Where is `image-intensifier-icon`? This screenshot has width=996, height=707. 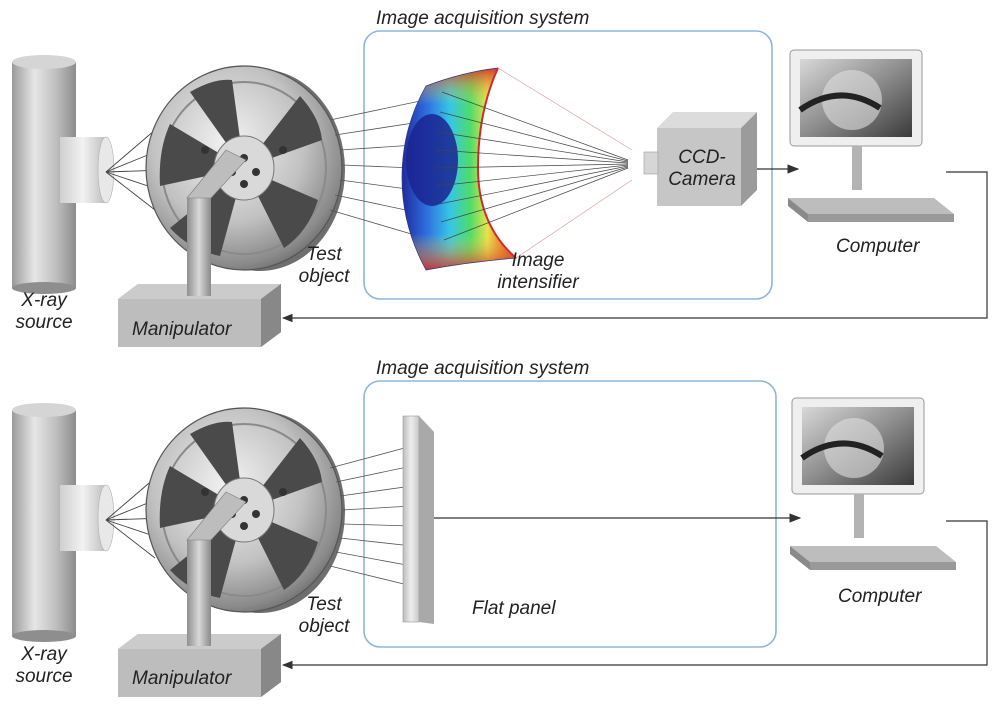 image-intensifier-icon is located at coordinates (459, 169).